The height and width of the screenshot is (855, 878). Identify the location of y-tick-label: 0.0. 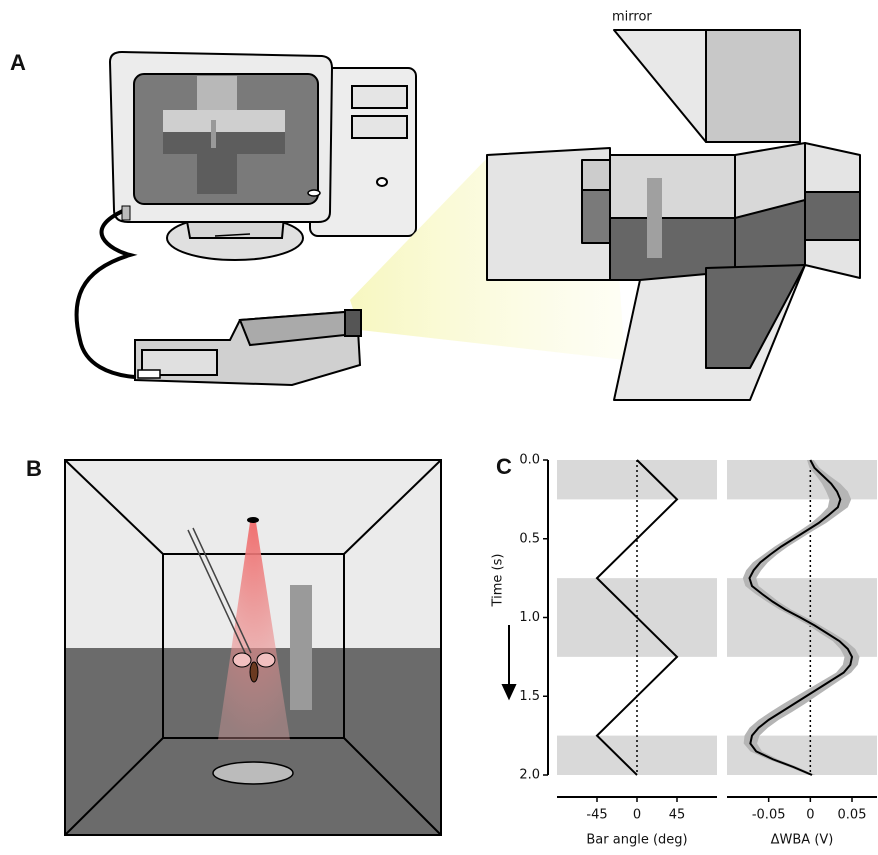
(529, 460).